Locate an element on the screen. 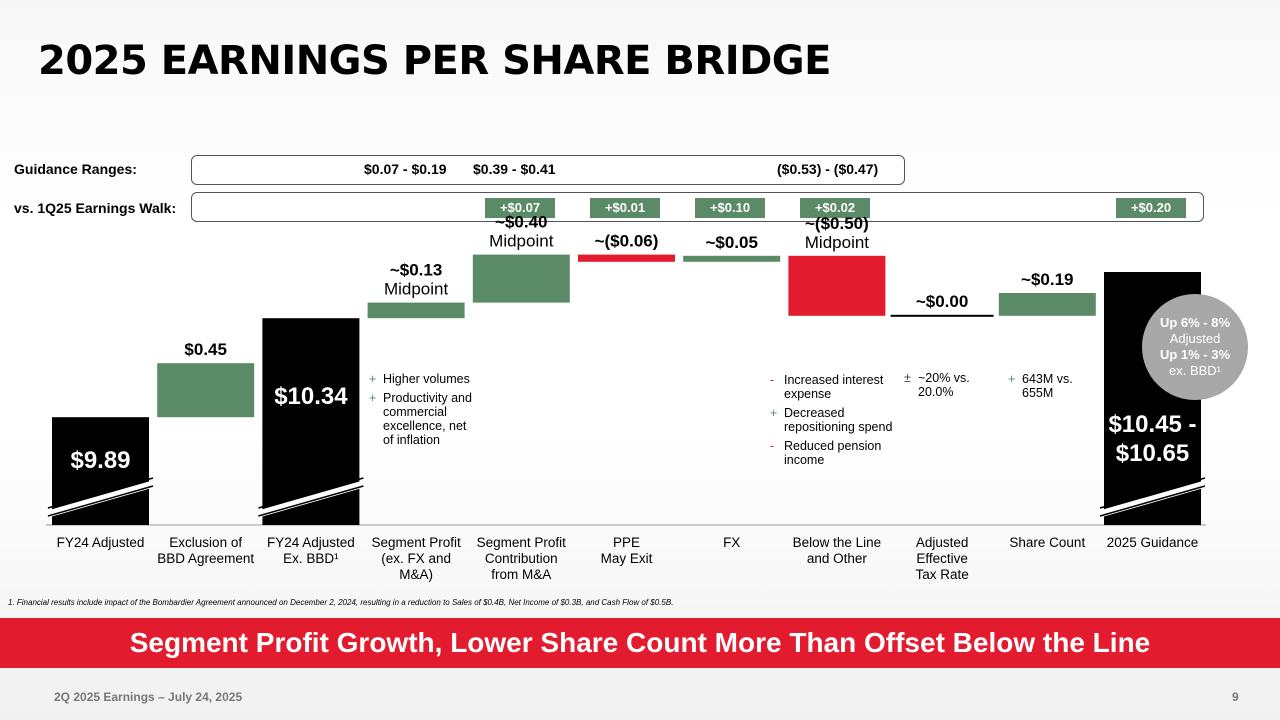 The width and height of the screenshot is (1280, 720). note-item: ± ~20% vs. 20.0% is located at coordinates (944, 385).